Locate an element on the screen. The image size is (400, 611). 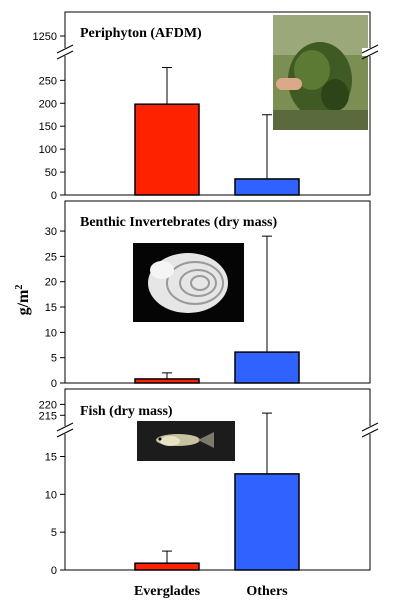
y-axis-label: g/m2 is located at coordinates (23, 300).